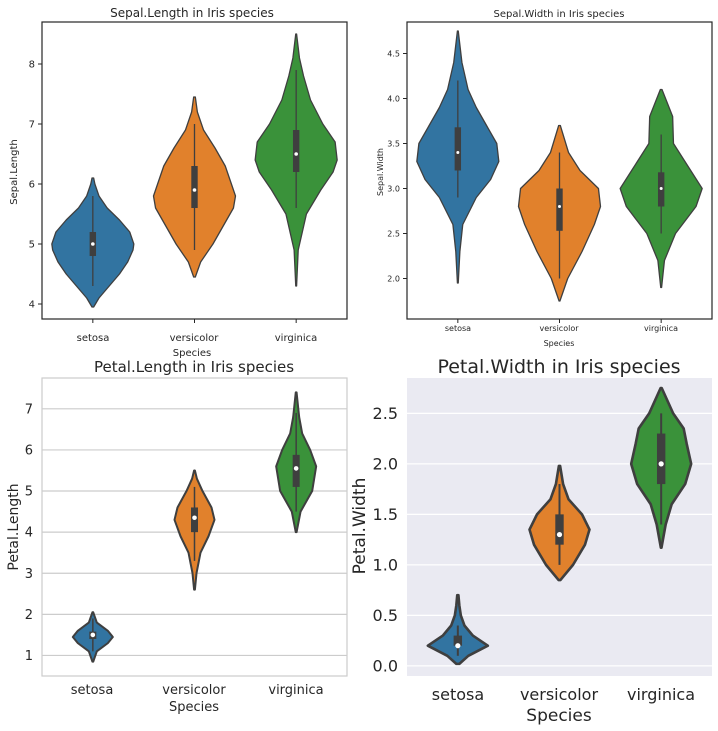  I want to click on chart-title-sepal-length: Sepal.Length in Iris species, so click(192, 13).